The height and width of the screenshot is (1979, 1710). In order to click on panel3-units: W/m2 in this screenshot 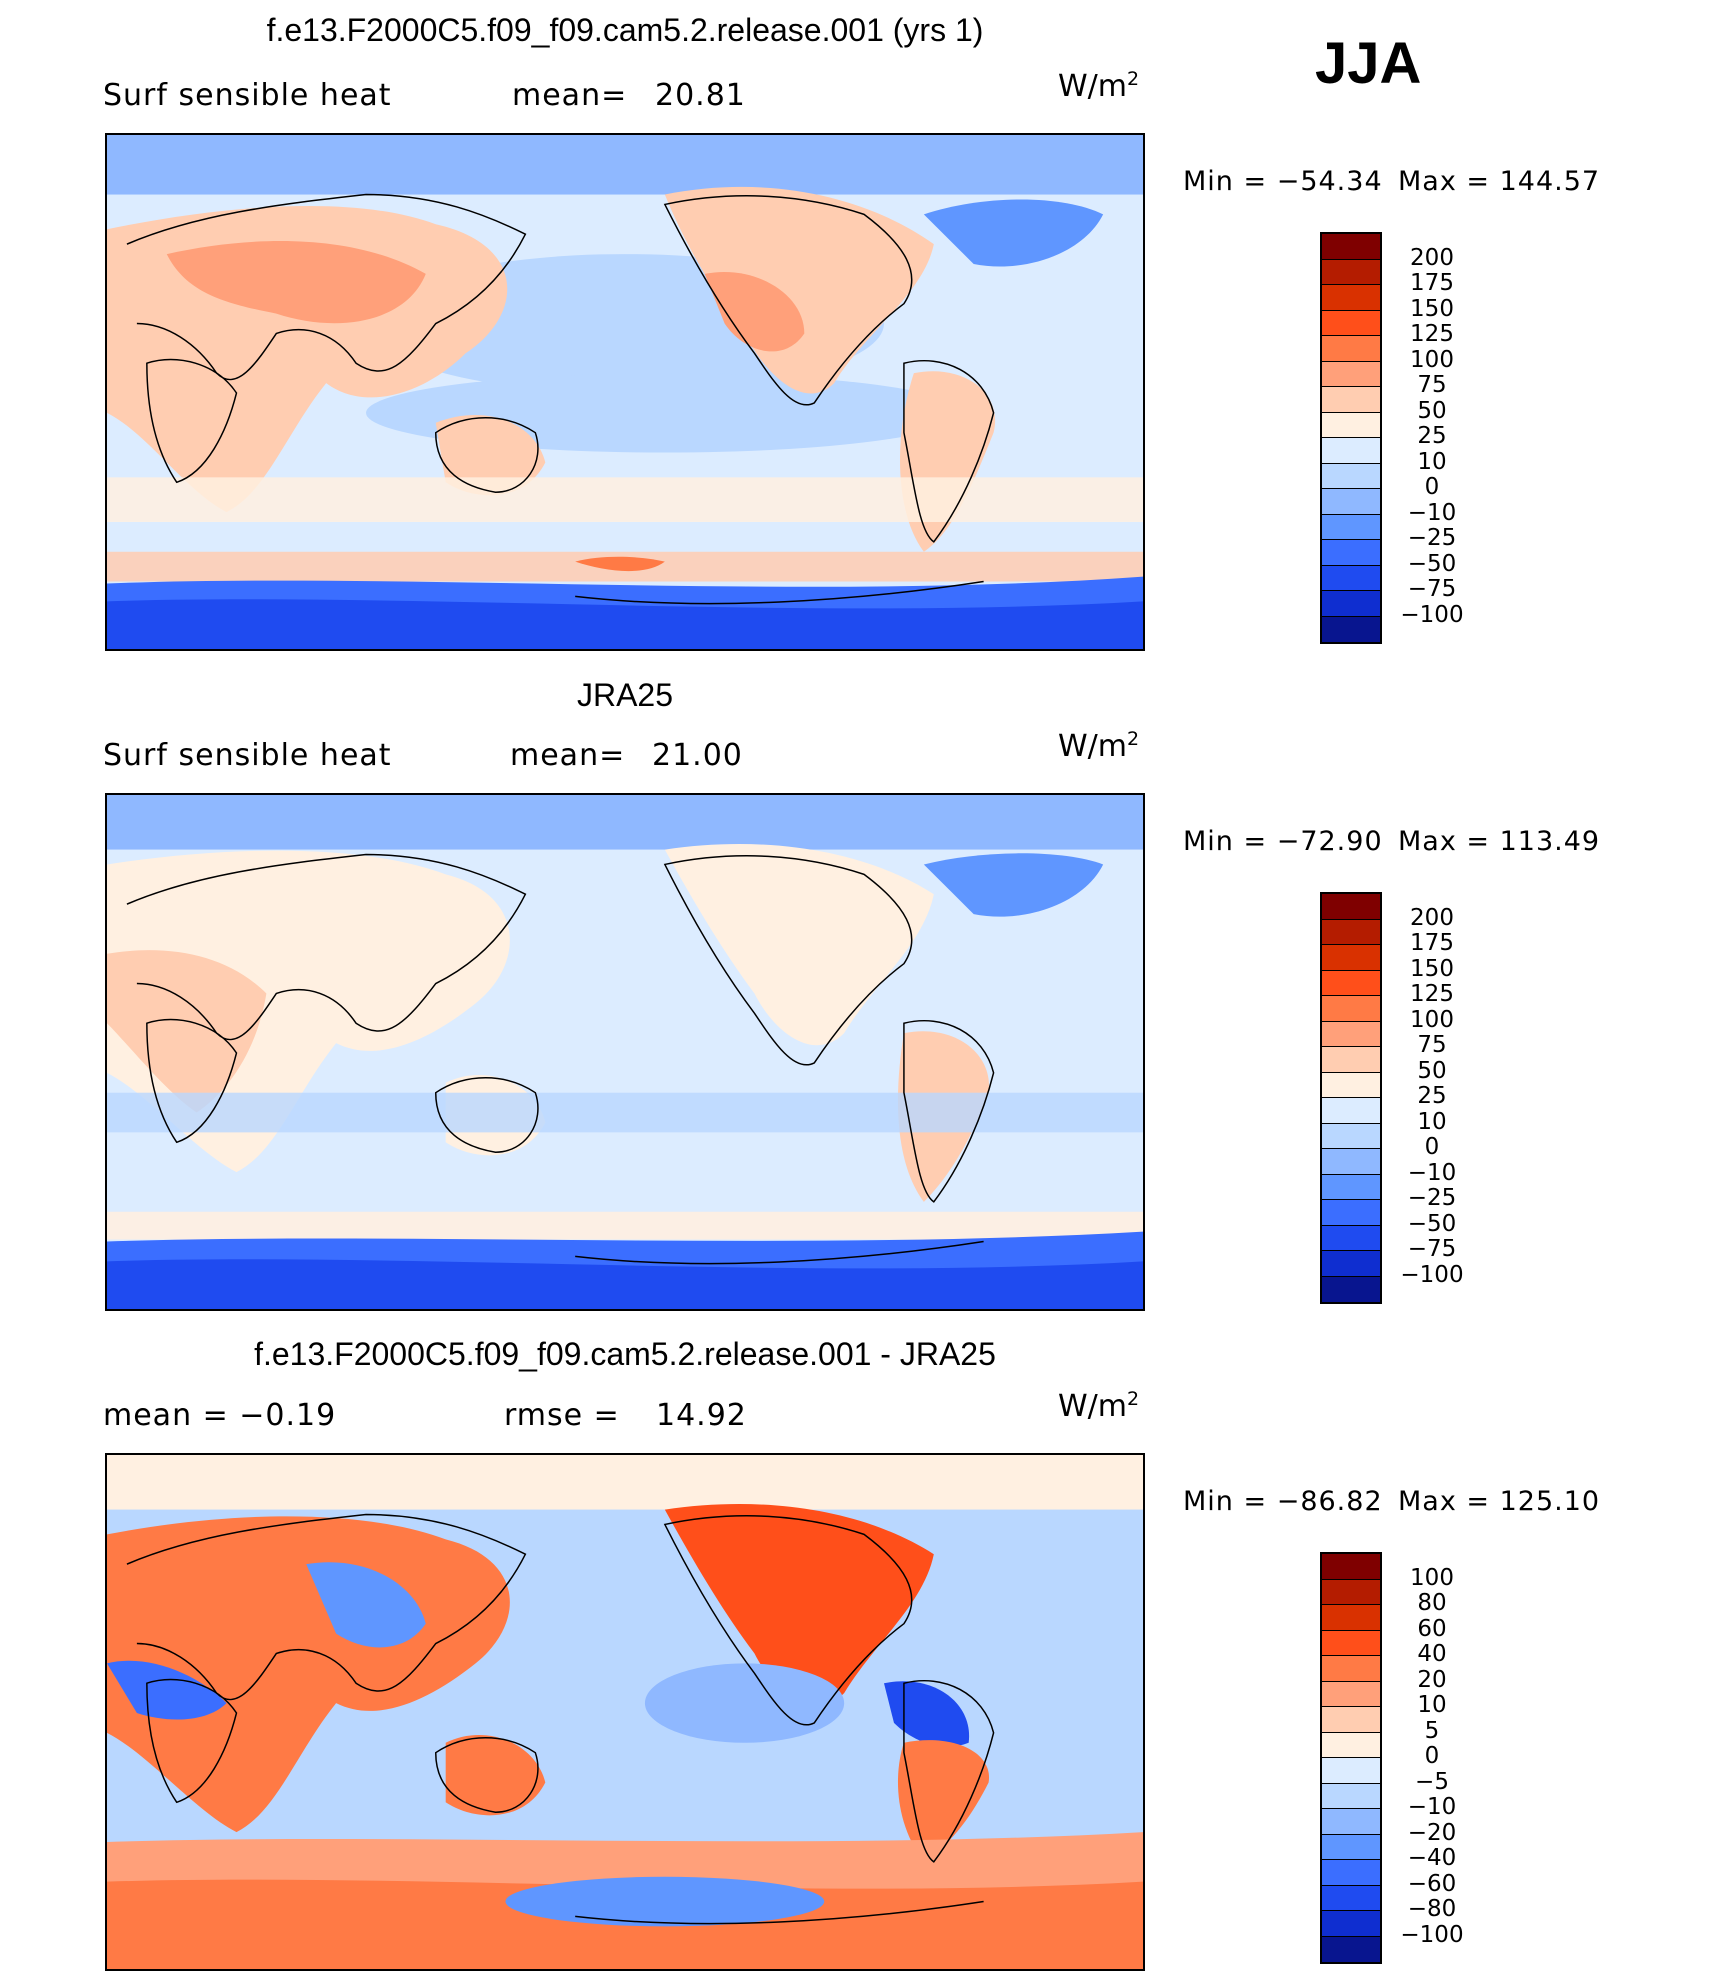, I will do `click(1099, 1406)`.